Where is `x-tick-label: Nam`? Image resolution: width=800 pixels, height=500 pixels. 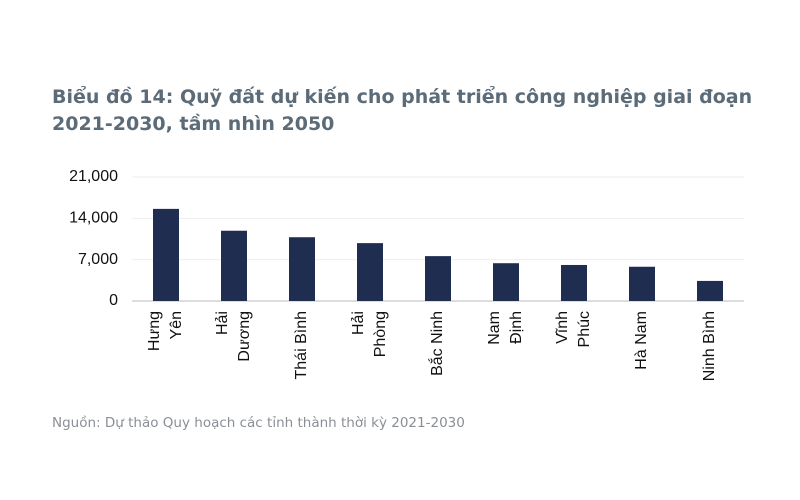 x-tick-label: Nam is located at coordinates (494, 328).